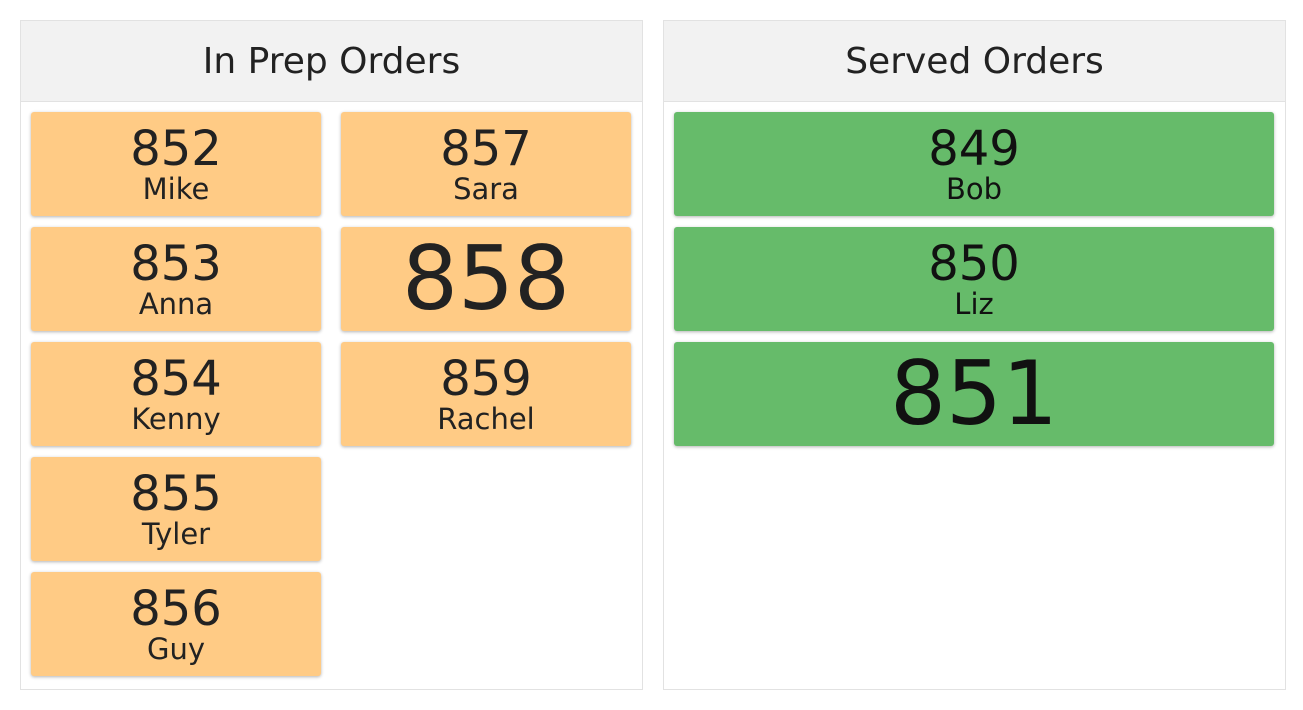 Image resolution: width=1303 pixels, height=710 pixels. I want to click on order-card: 859 Rachel, so click(486, 394).